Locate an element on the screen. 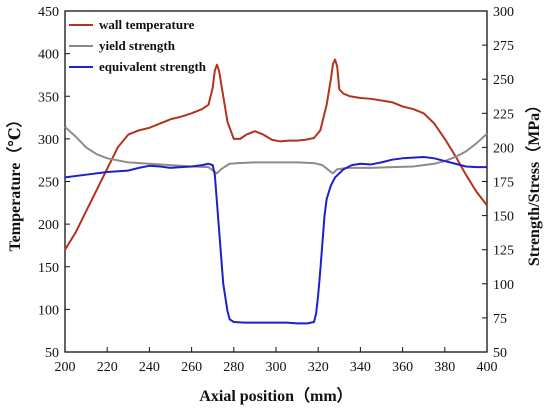 The width and height of the screenshot is (550, 410). x-tick-label: 340 is located at coordinates (360, 367).